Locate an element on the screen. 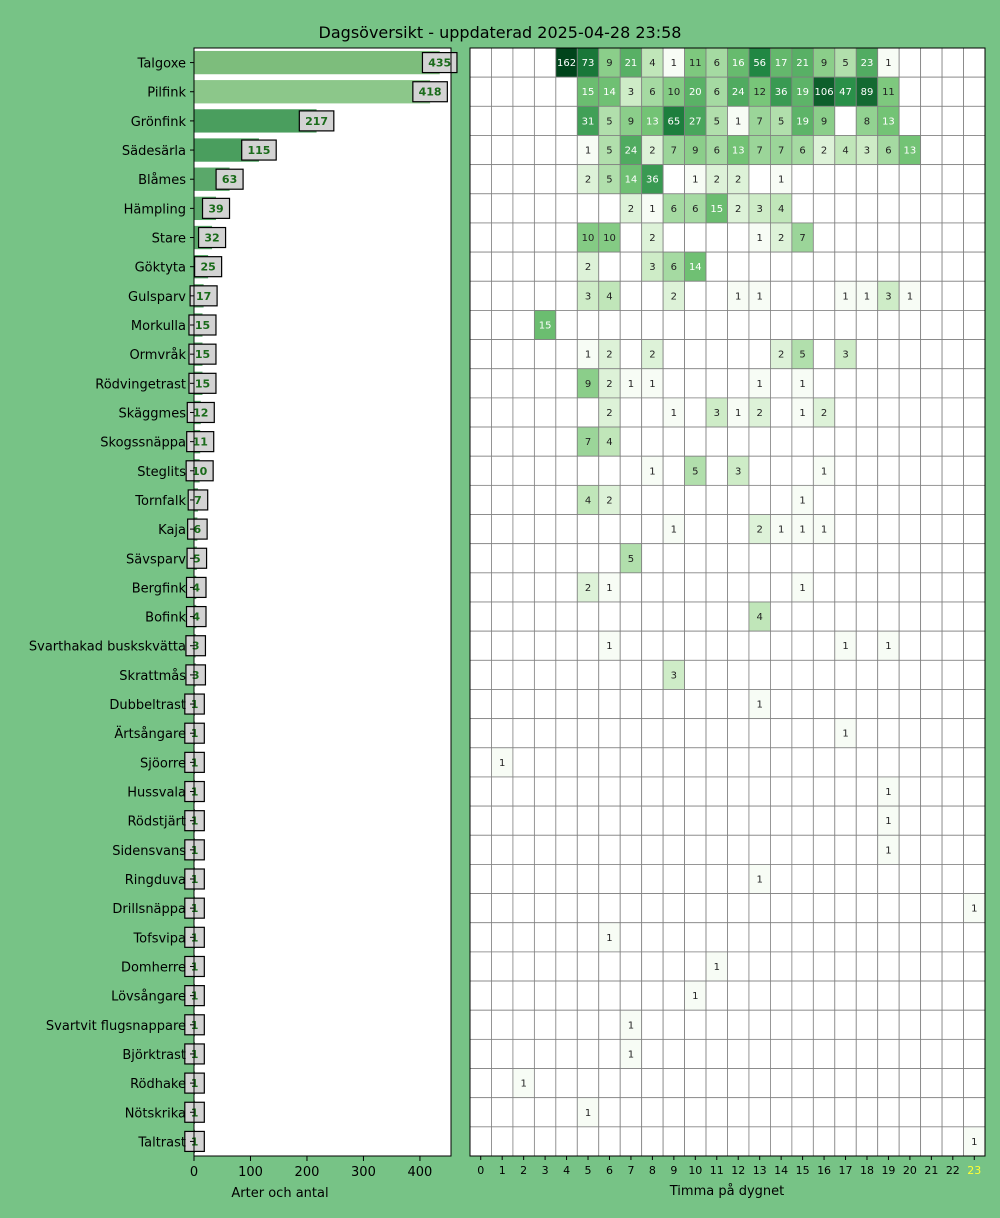 The width and height of the screenshot is (1000, 1218). heatmap-cell-label: 73 is located at coordinates (588, 63).